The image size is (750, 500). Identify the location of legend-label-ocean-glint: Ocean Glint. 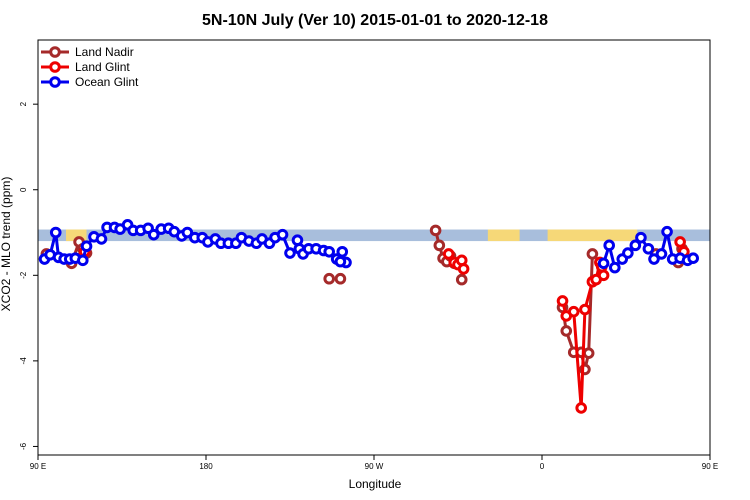
(107, 82).